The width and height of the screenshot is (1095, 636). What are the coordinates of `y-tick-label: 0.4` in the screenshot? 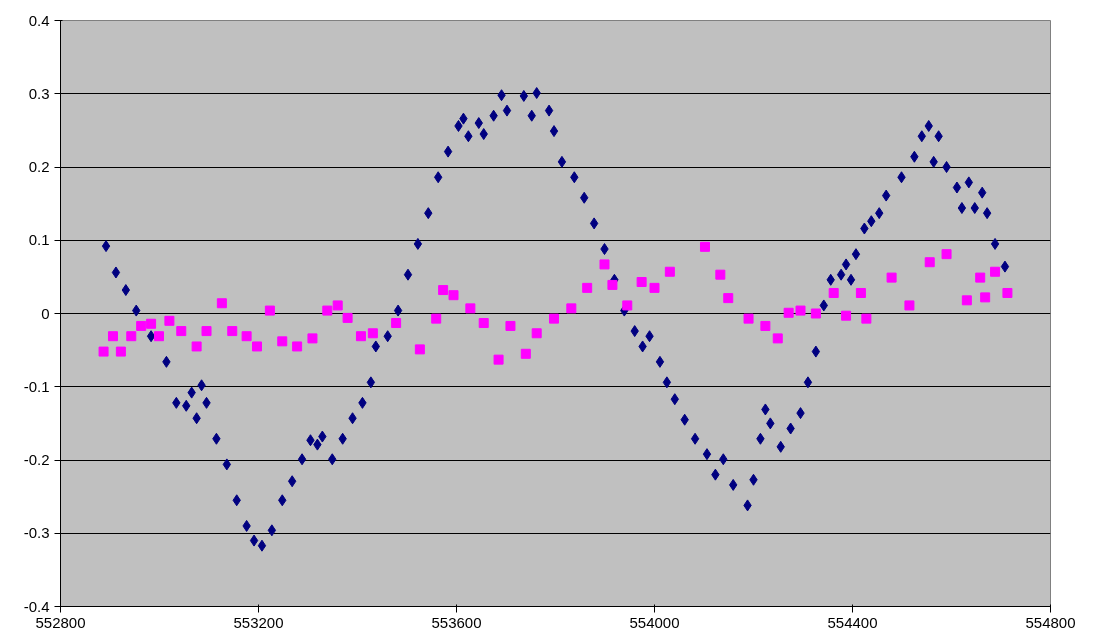 It's located at (39, 20).